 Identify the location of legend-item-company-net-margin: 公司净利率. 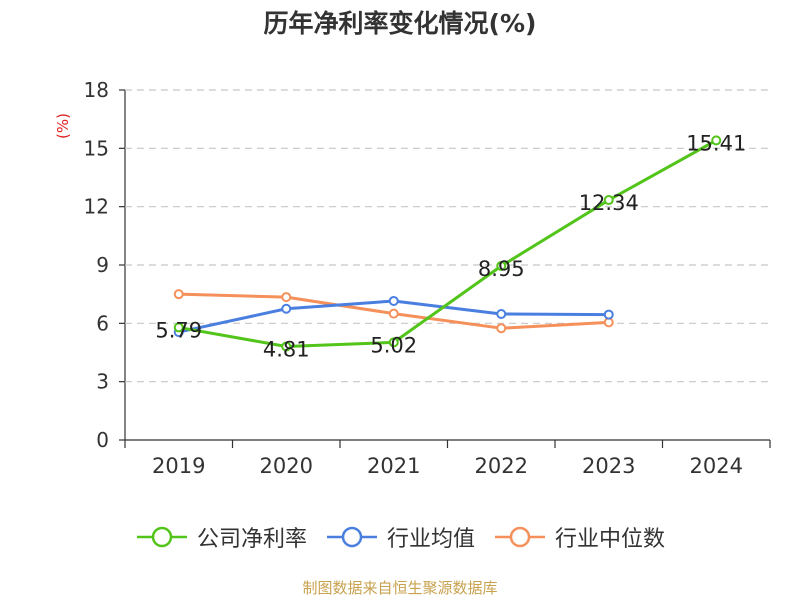
(221, 537).